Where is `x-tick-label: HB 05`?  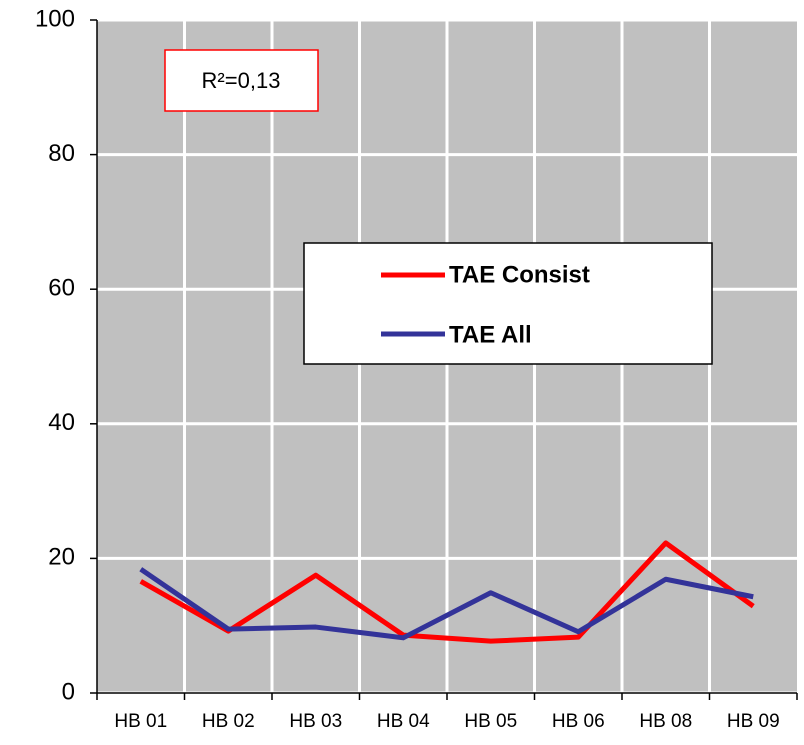 x-tick-label: HB 05 is located at coordinates (490, 721).